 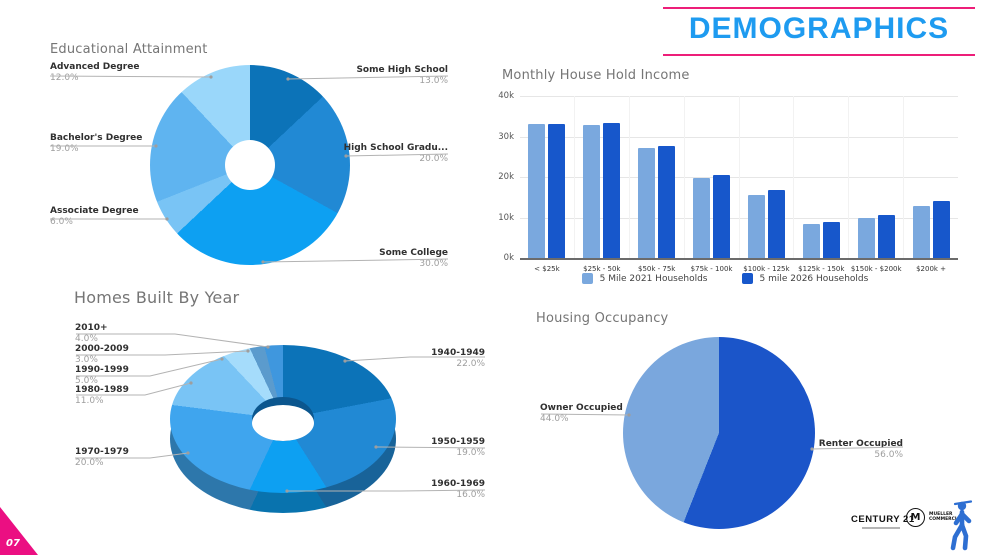 I want to click on slice-value: 5.0%, so click(x=86, y=381).